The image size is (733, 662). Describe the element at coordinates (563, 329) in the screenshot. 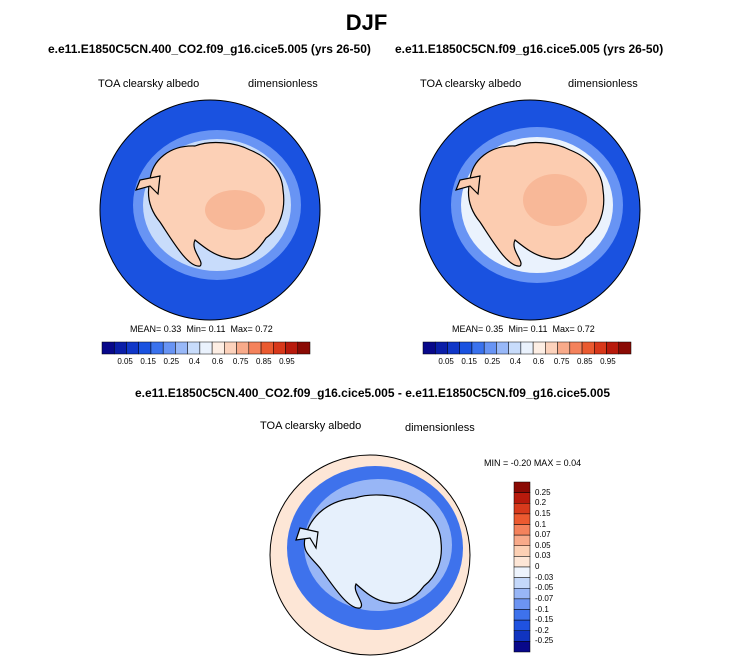

I see `panel-b-max-label: Max=` at that location.